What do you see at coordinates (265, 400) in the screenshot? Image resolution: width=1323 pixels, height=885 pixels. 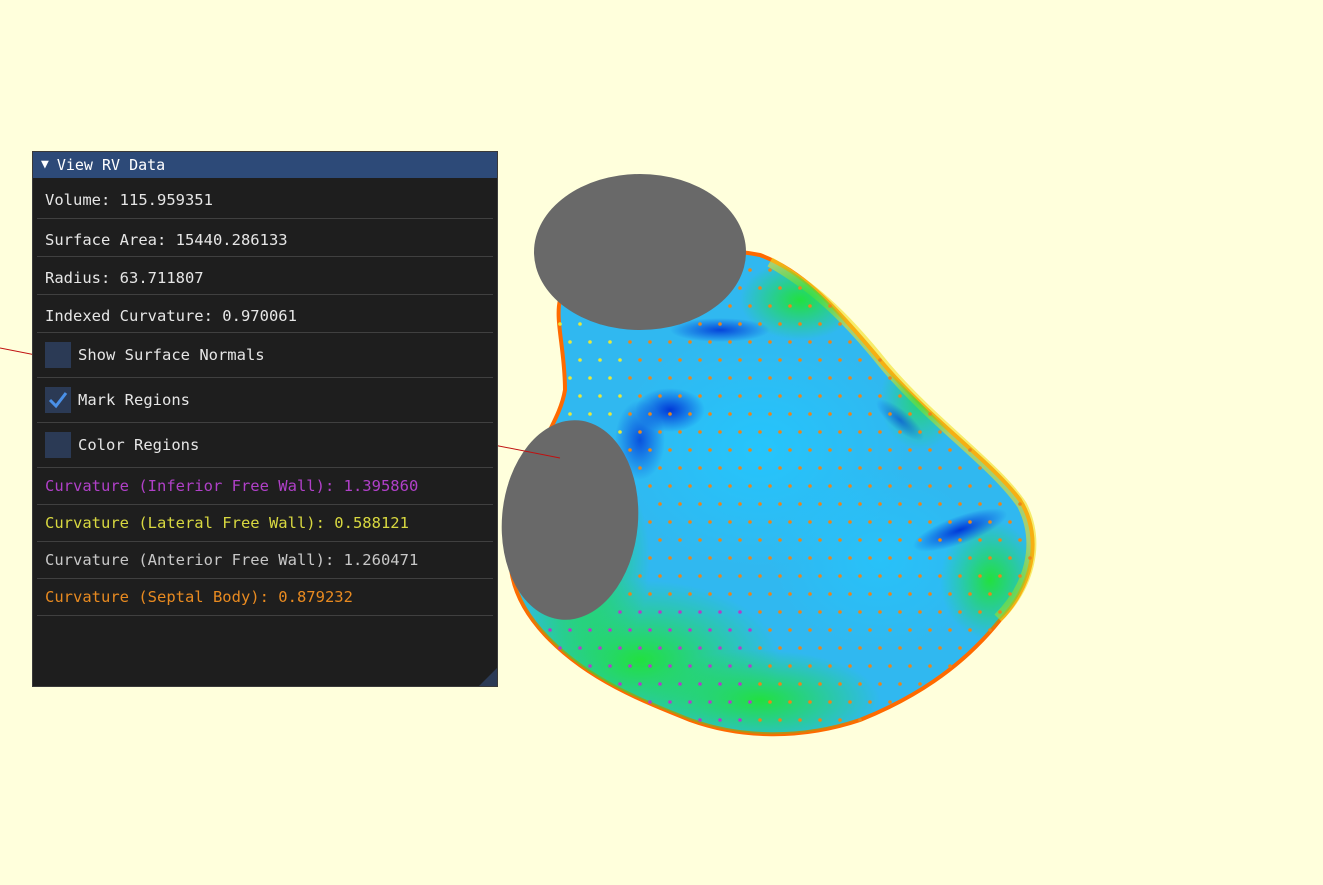 I see `mark-regions-option: Mark Regions` at bounding box center [265, 400].